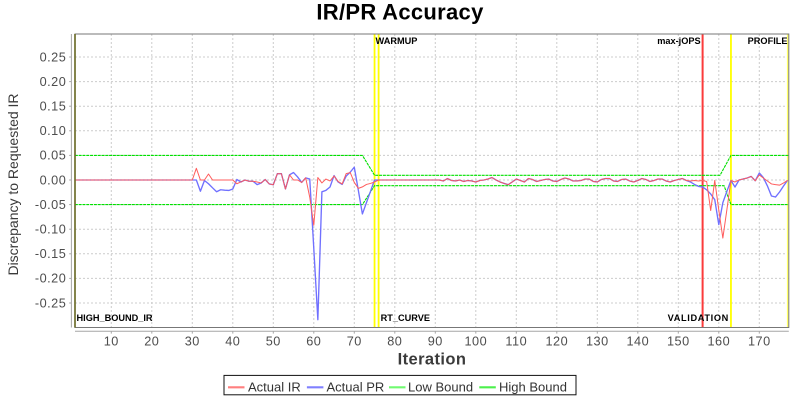 The image size is (800, 400). What do you see at coordinates (50, 254) in the screenshot?
I see `svg-text: -0.15` at bounding box center [50, 254].